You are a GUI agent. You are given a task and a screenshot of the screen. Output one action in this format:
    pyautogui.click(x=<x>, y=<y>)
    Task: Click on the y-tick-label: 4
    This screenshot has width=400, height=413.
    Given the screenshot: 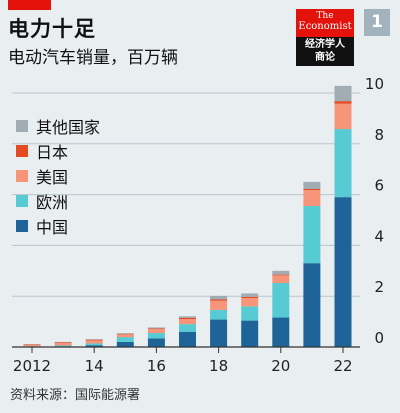 What is the action you would take?
    pyautogui.click(x=379, y=236)
    